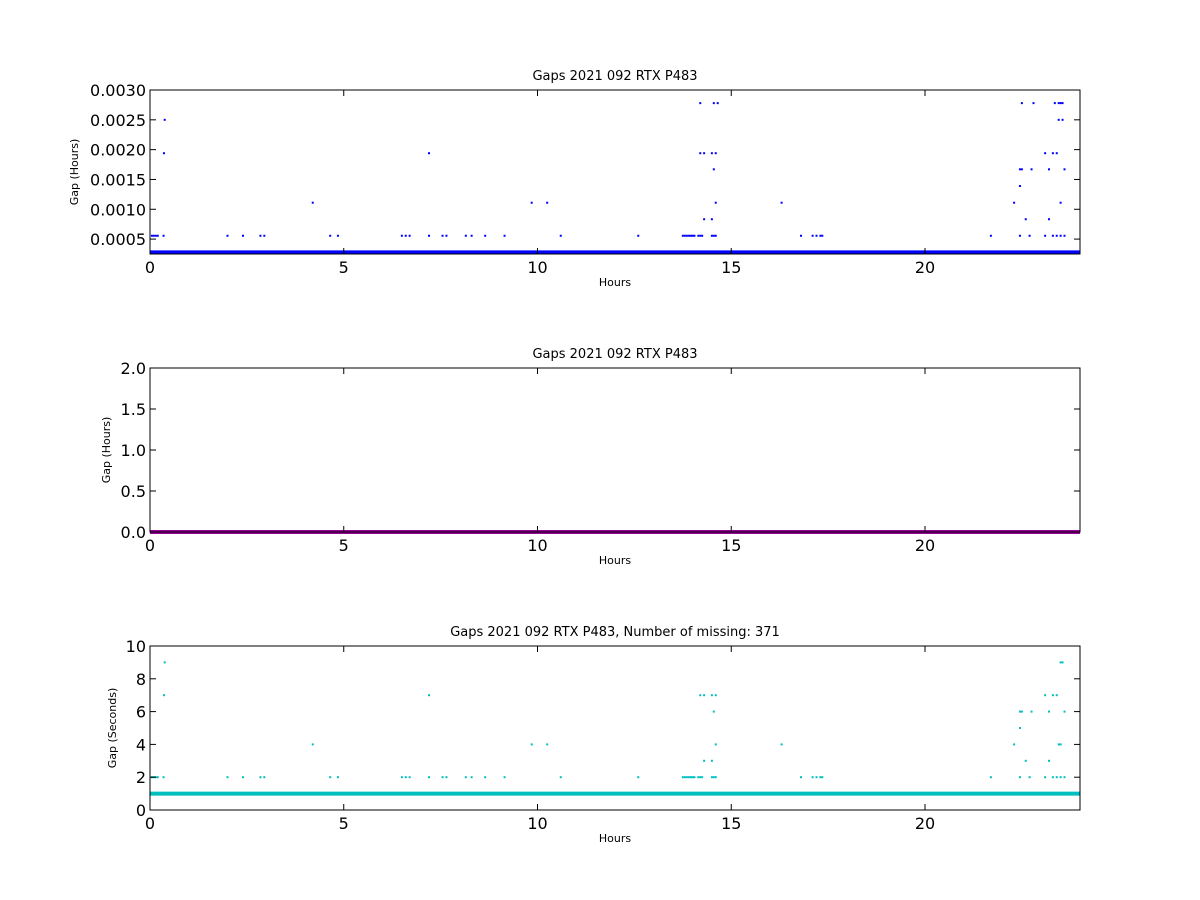 The height and width of the screenshot is (900, 1200). Describe the element at coordinates (112, 728) in the screenshot. I see `y-axis-label: Gap (Seconds)` at that location.